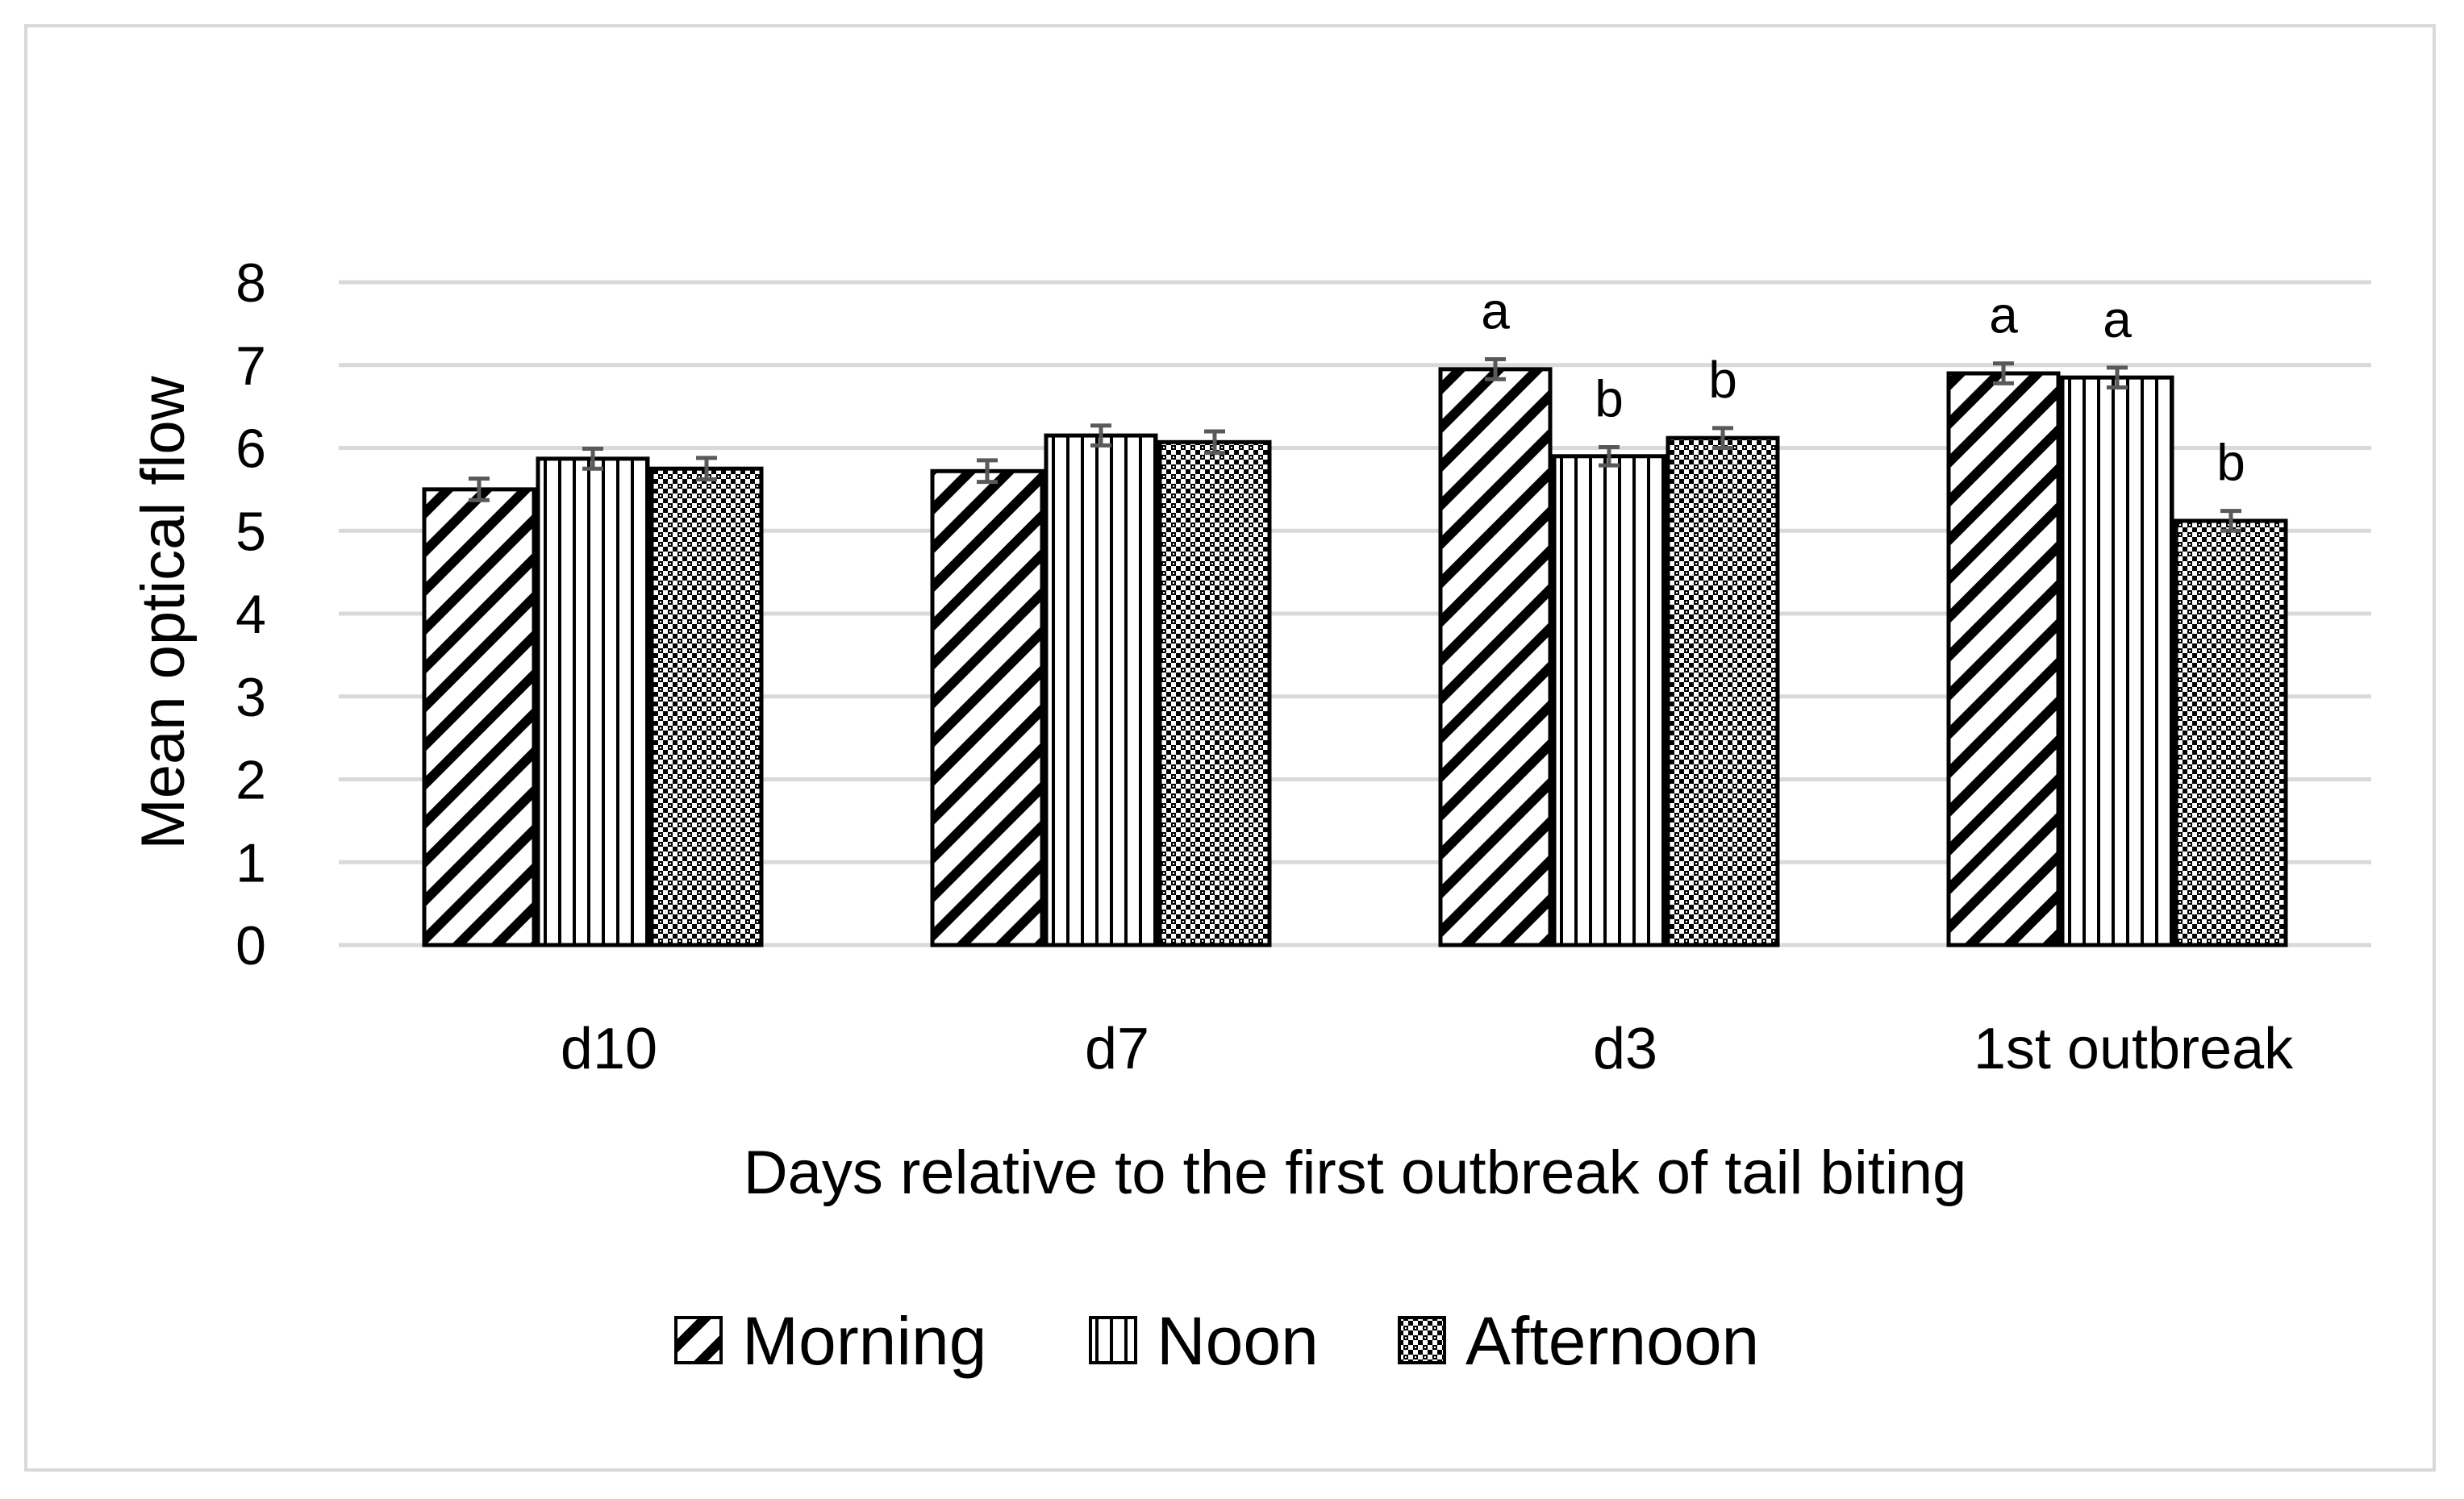 The image size is (2464, 1499). What do you see at coordinates (698, 1340) in the screenshot?
I see `legend-swatch-morning` at bounding box center [698, 1340].